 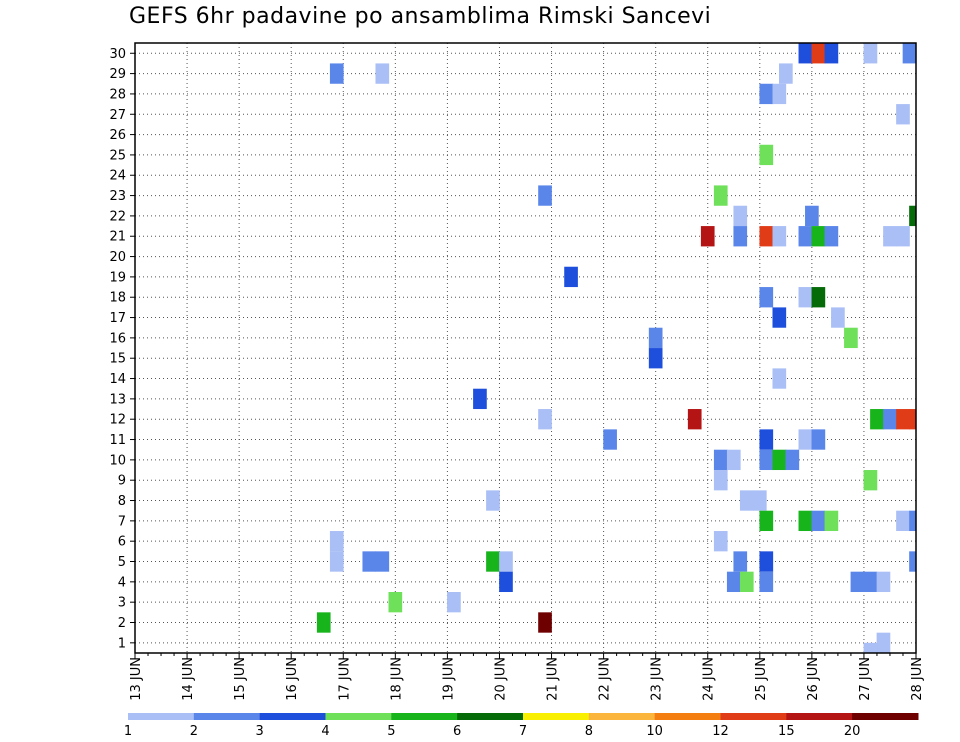 What do you see at coordinates (117, 420) in the screenshot?
I see `y-tick-label: 12` at bounding box center [117, 420].